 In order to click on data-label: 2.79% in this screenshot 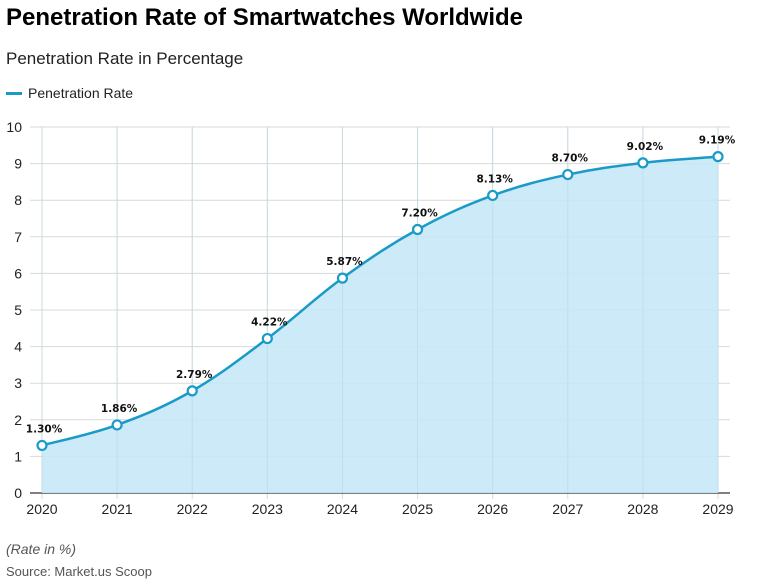, I will do `click(194, 375)`.